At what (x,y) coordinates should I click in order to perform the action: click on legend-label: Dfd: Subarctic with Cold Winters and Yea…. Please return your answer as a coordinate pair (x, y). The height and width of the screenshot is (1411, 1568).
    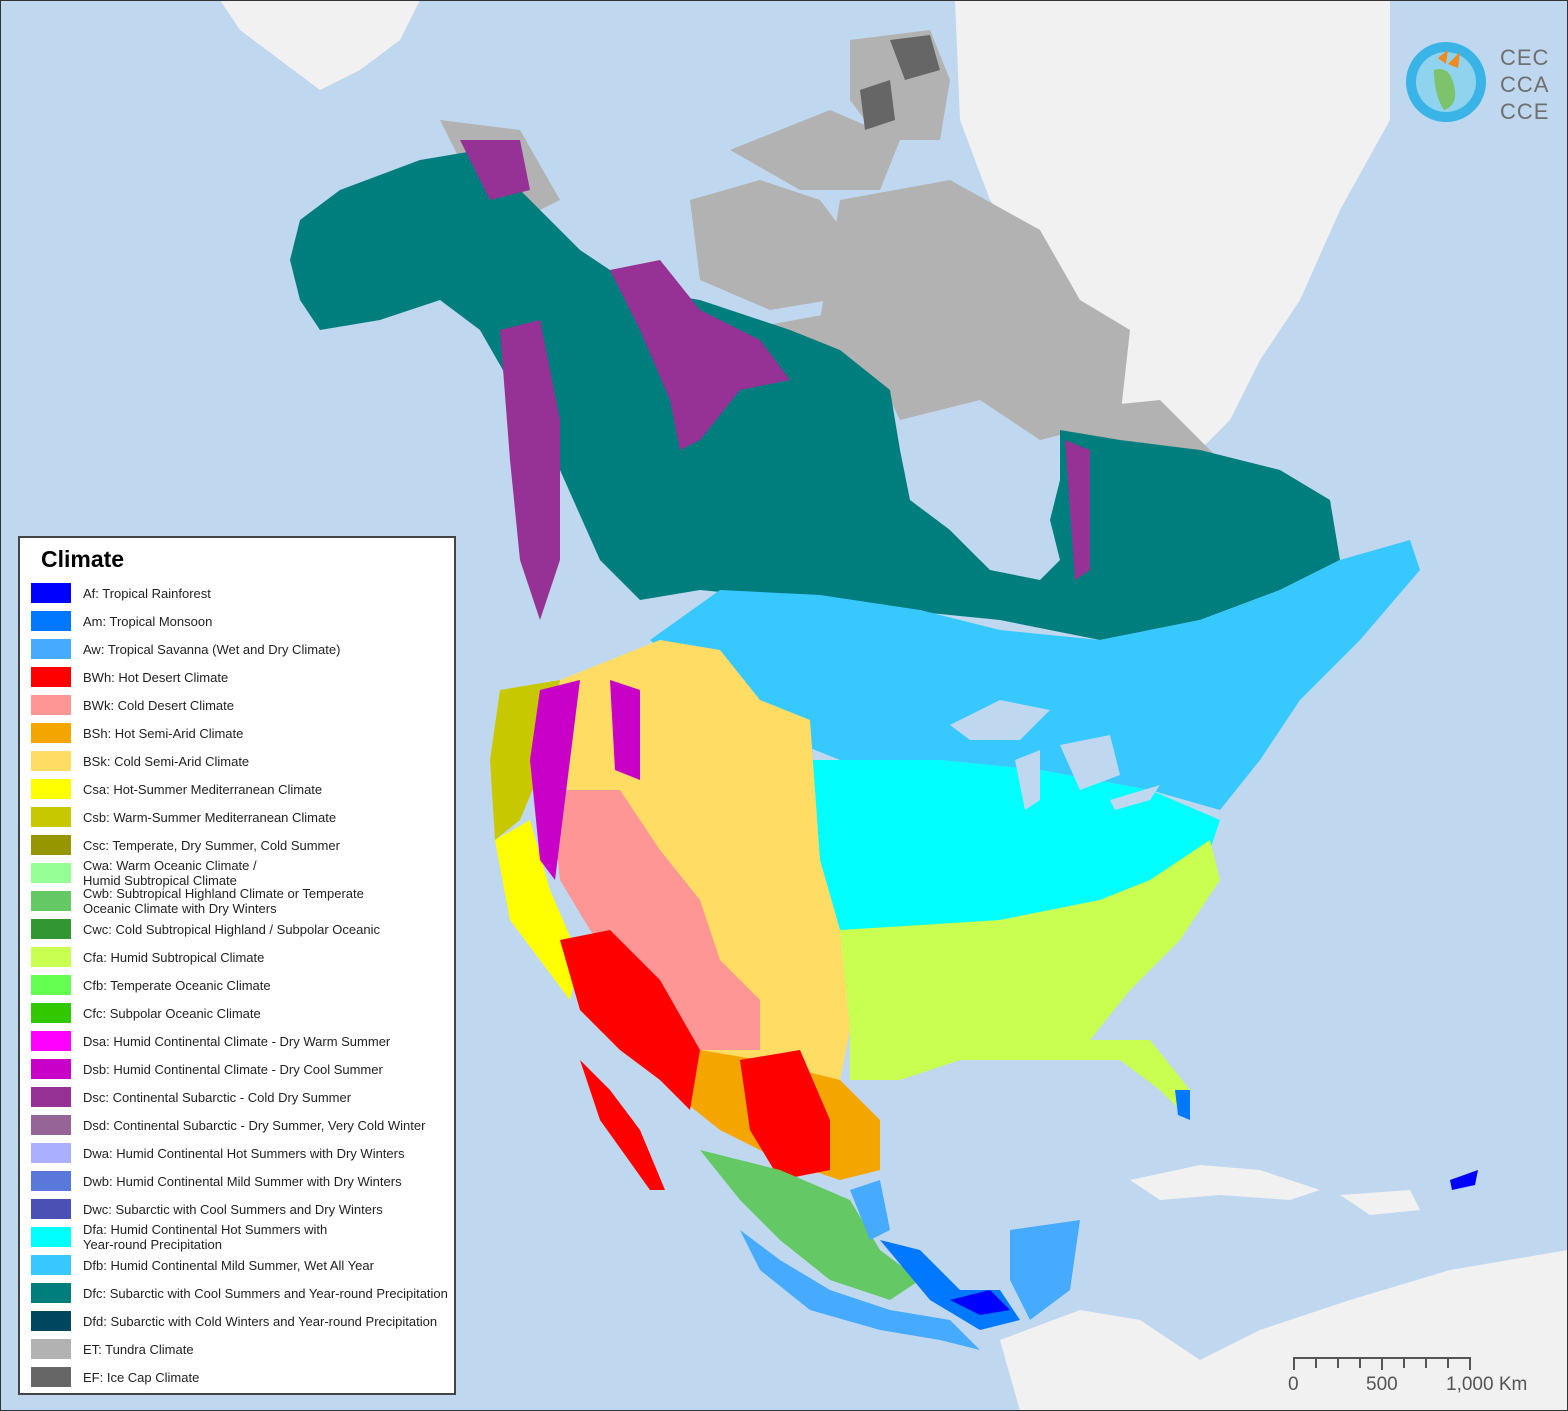
    Looking at the image, I should click on (260, 1321).